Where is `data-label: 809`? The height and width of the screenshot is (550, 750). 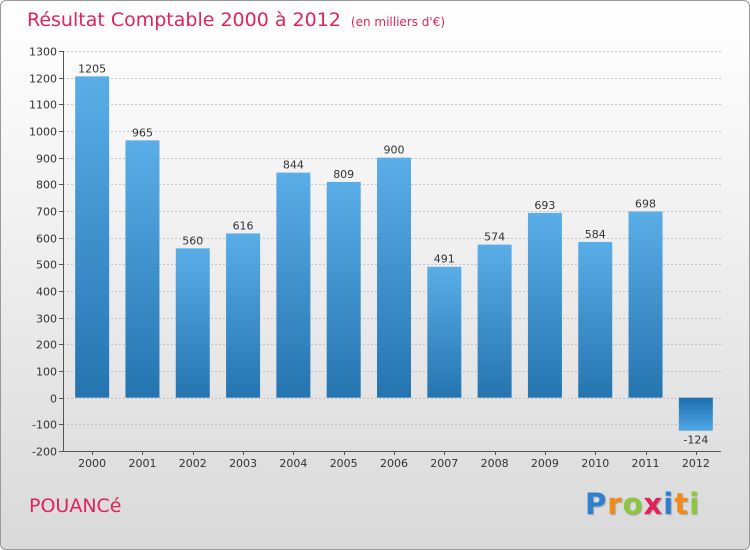
data-label: 809 is located at coordinates (343, 174).